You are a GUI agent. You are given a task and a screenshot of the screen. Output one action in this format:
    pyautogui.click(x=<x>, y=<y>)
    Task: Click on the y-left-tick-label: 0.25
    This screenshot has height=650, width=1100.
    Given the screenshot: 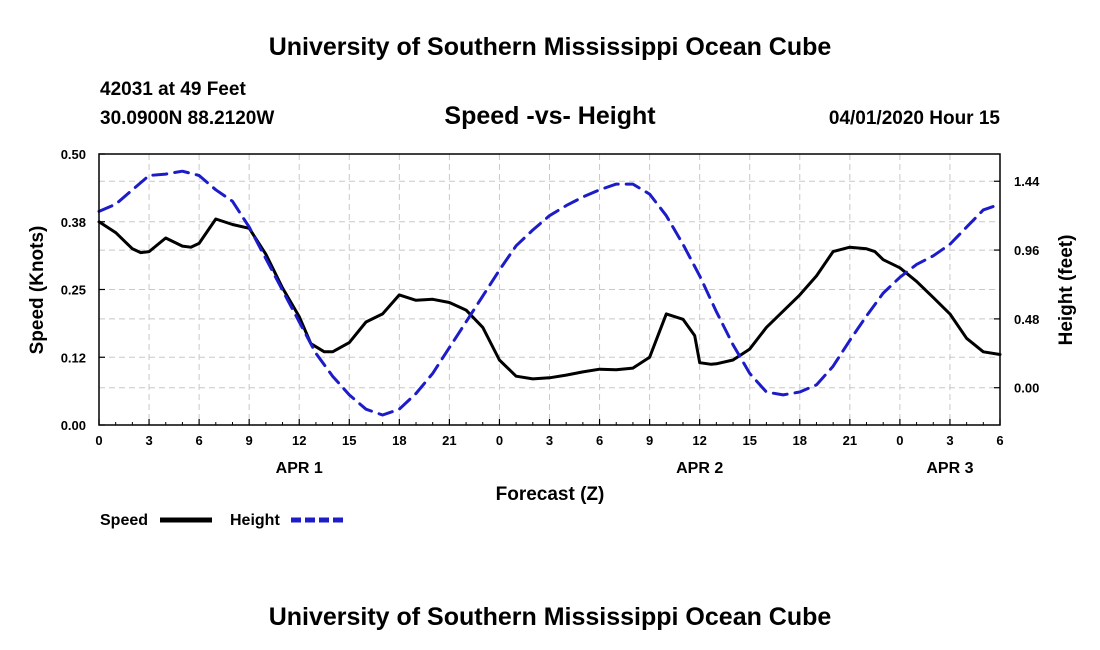 What is the action you would take?
    pyautogui.click(x=73, y=290)
    